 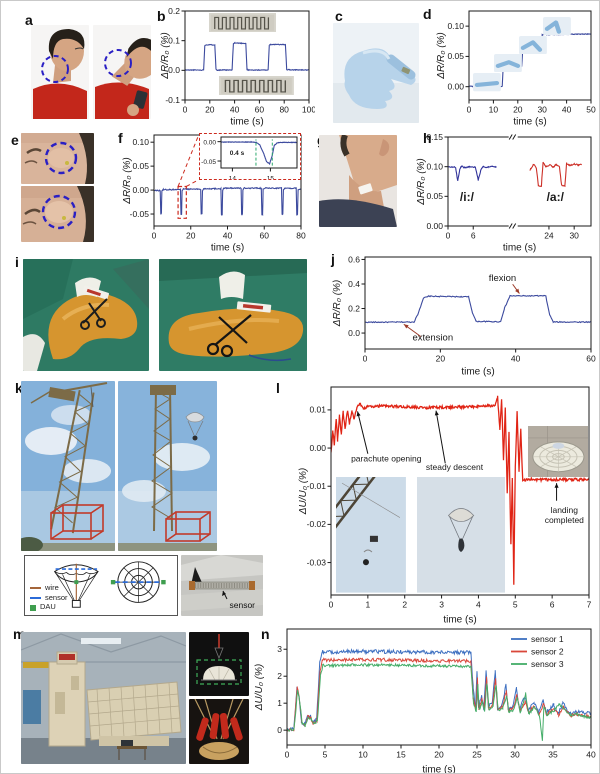 I want to click on hanging-parachute-model-illustration, so click(x=219, y=664).